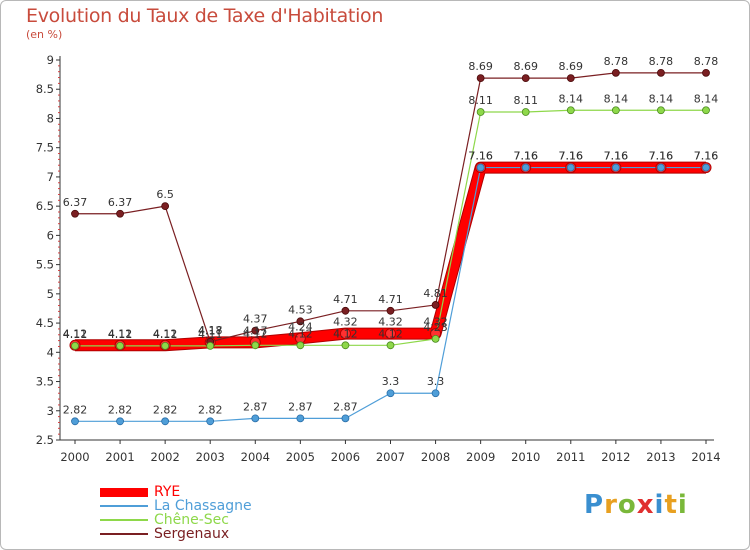 This screenshot has width=750, height=550. What do you see at coordinates (525, 457) in the screenshot?
I see `x-tick-label: 2010` at bounding box center [525, 457].